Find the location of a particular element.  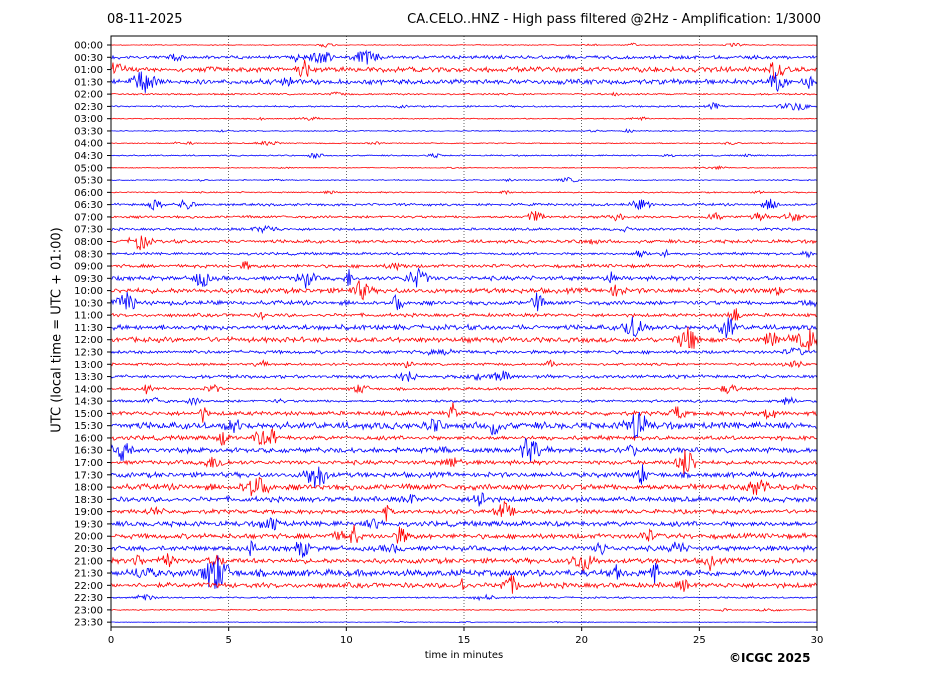

y-tick-label: 16:00 is located at coordinates (88, 438).